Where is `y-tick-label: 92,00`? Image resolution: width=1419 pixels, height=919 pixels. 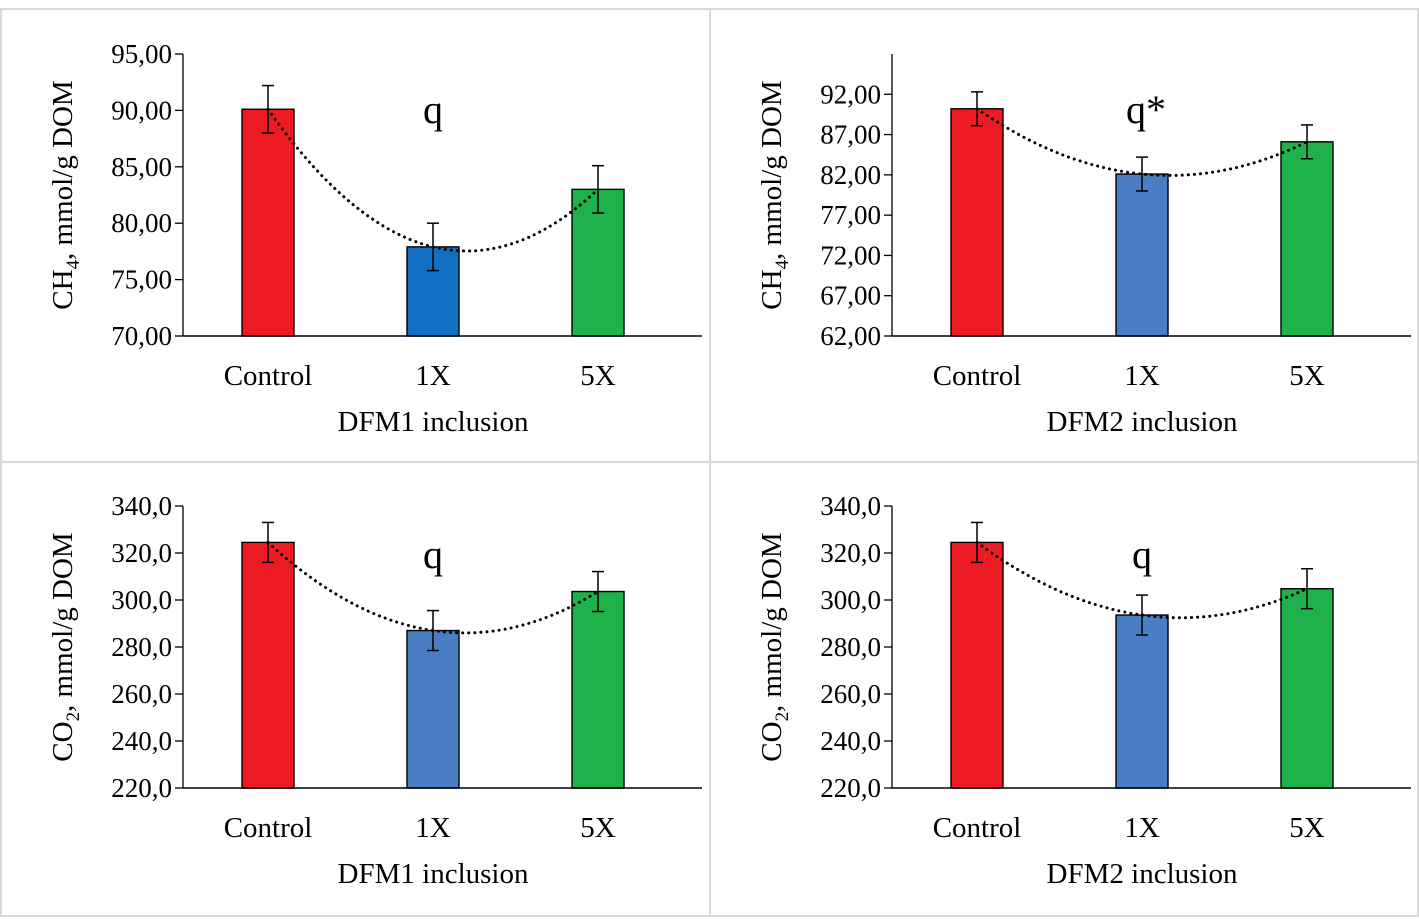 y-tick-label: 92,00 is located at coordinates (850, 94).